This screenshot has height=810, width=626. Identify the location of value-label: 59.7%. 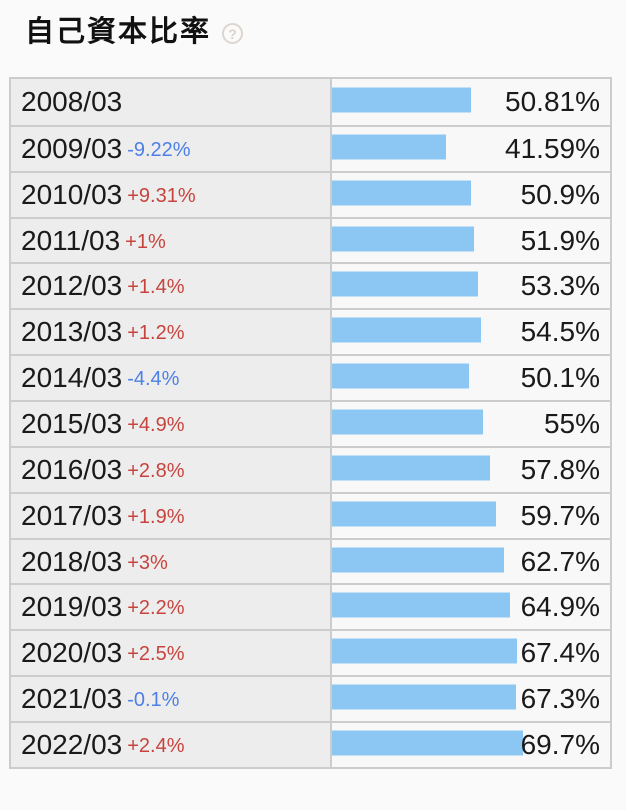
(560, 515).